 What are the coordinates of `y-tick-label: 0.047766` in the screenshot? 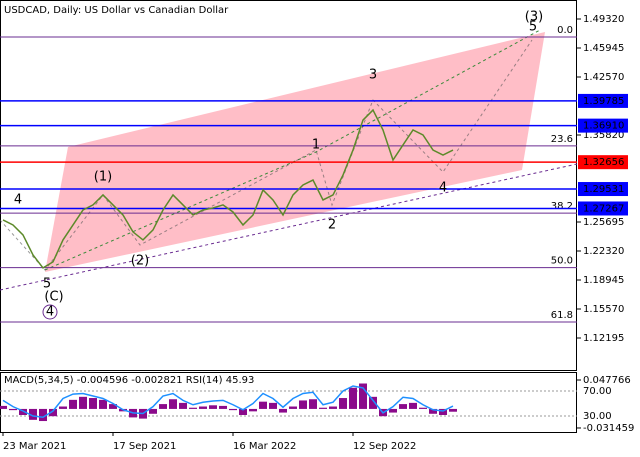 It's located at (607, 380).